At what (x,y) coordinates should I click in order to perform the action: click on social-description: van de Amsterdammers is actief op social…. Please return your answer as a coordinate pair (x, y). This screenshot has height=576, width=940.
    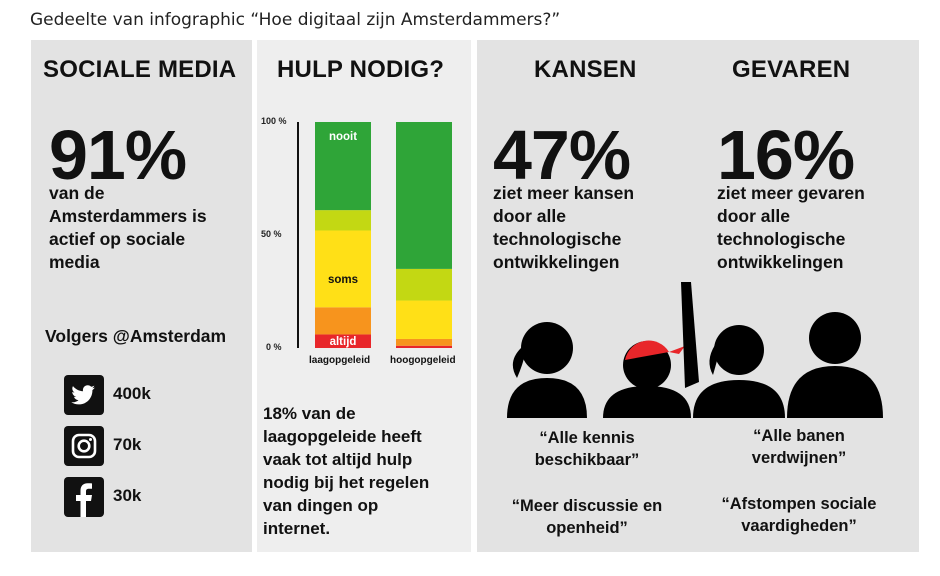
    Looking at the image, I should click on (128, 228).